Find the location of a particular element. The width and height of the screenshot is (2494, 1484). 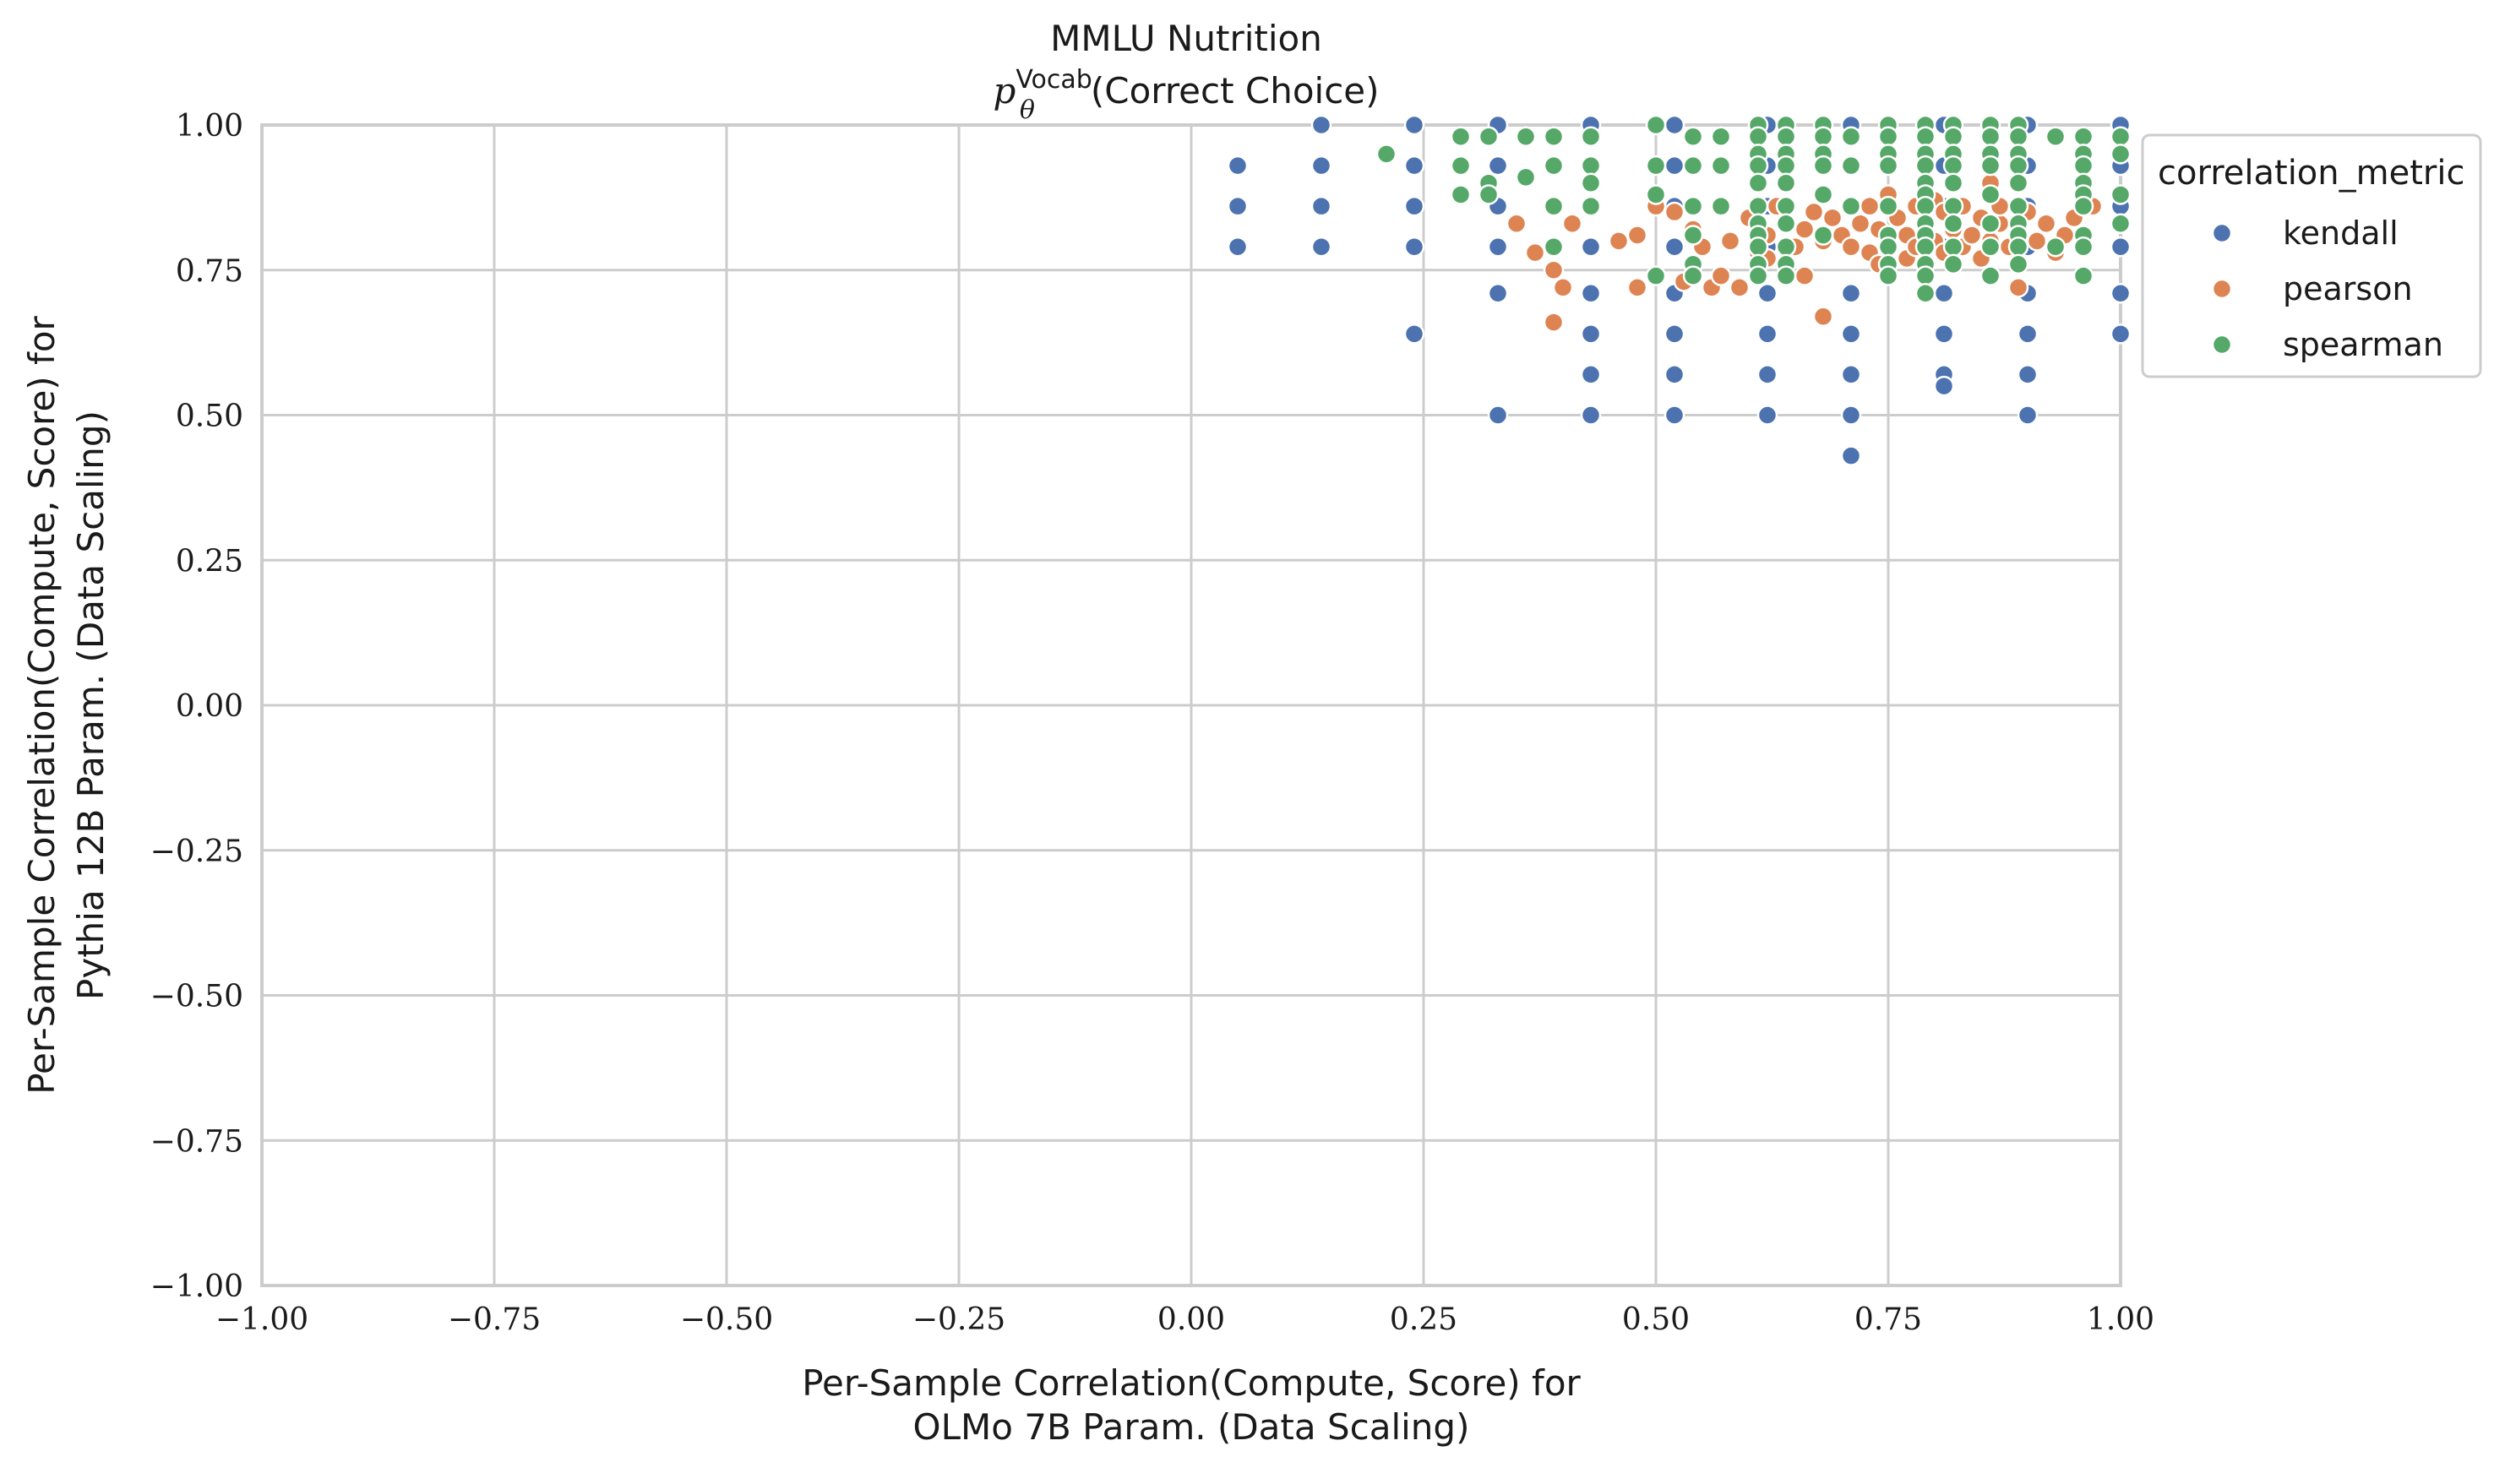

legend-label-pearson: pearson is located at coordinates (2348, 288).